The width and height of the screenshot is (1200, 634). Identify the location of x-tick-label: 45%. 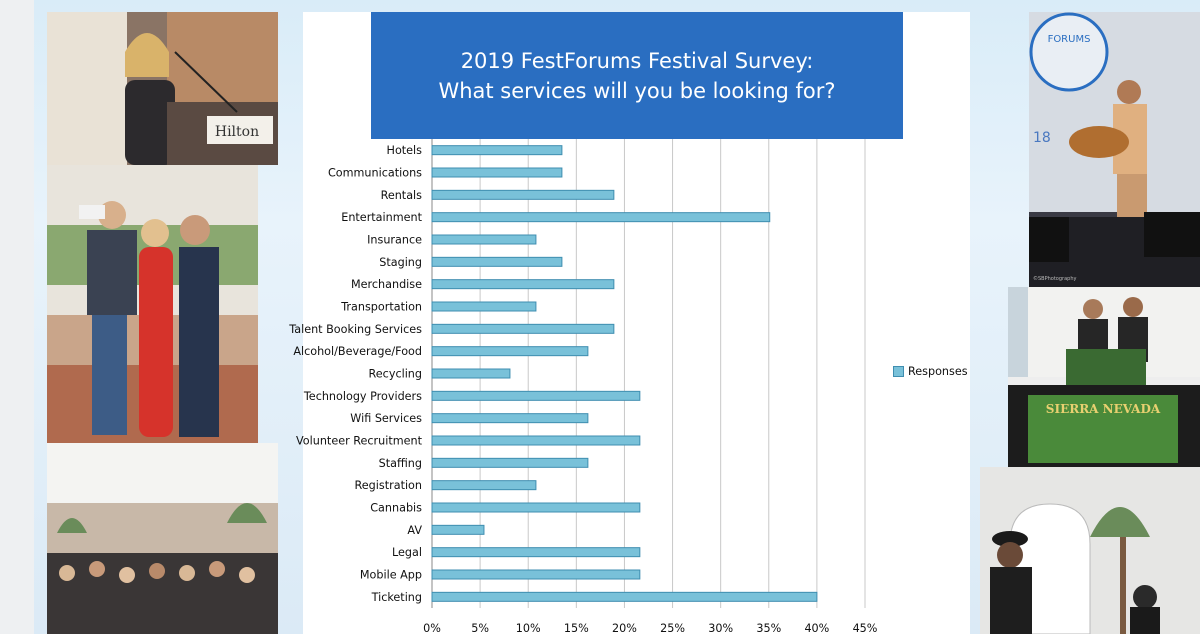
(865, 628).